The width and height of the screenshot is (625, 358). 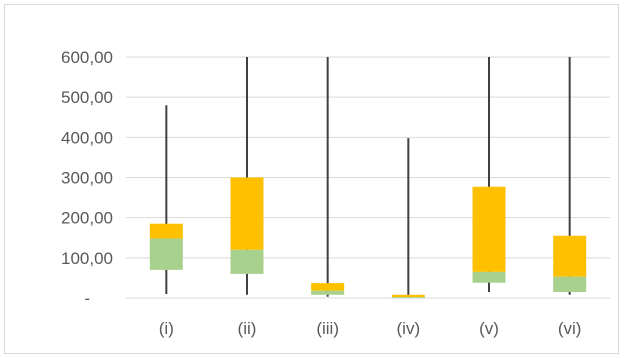 I want to click on x-tick-label: (iv), so click(x=409, y=328).